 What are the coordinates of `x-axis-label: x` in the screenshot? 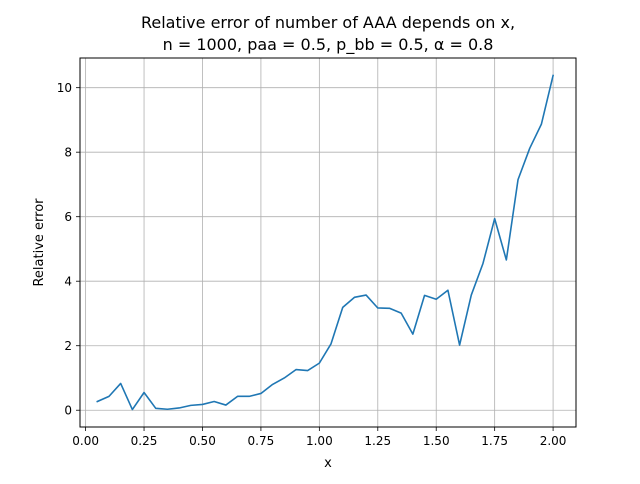 It's located at (328, 463).